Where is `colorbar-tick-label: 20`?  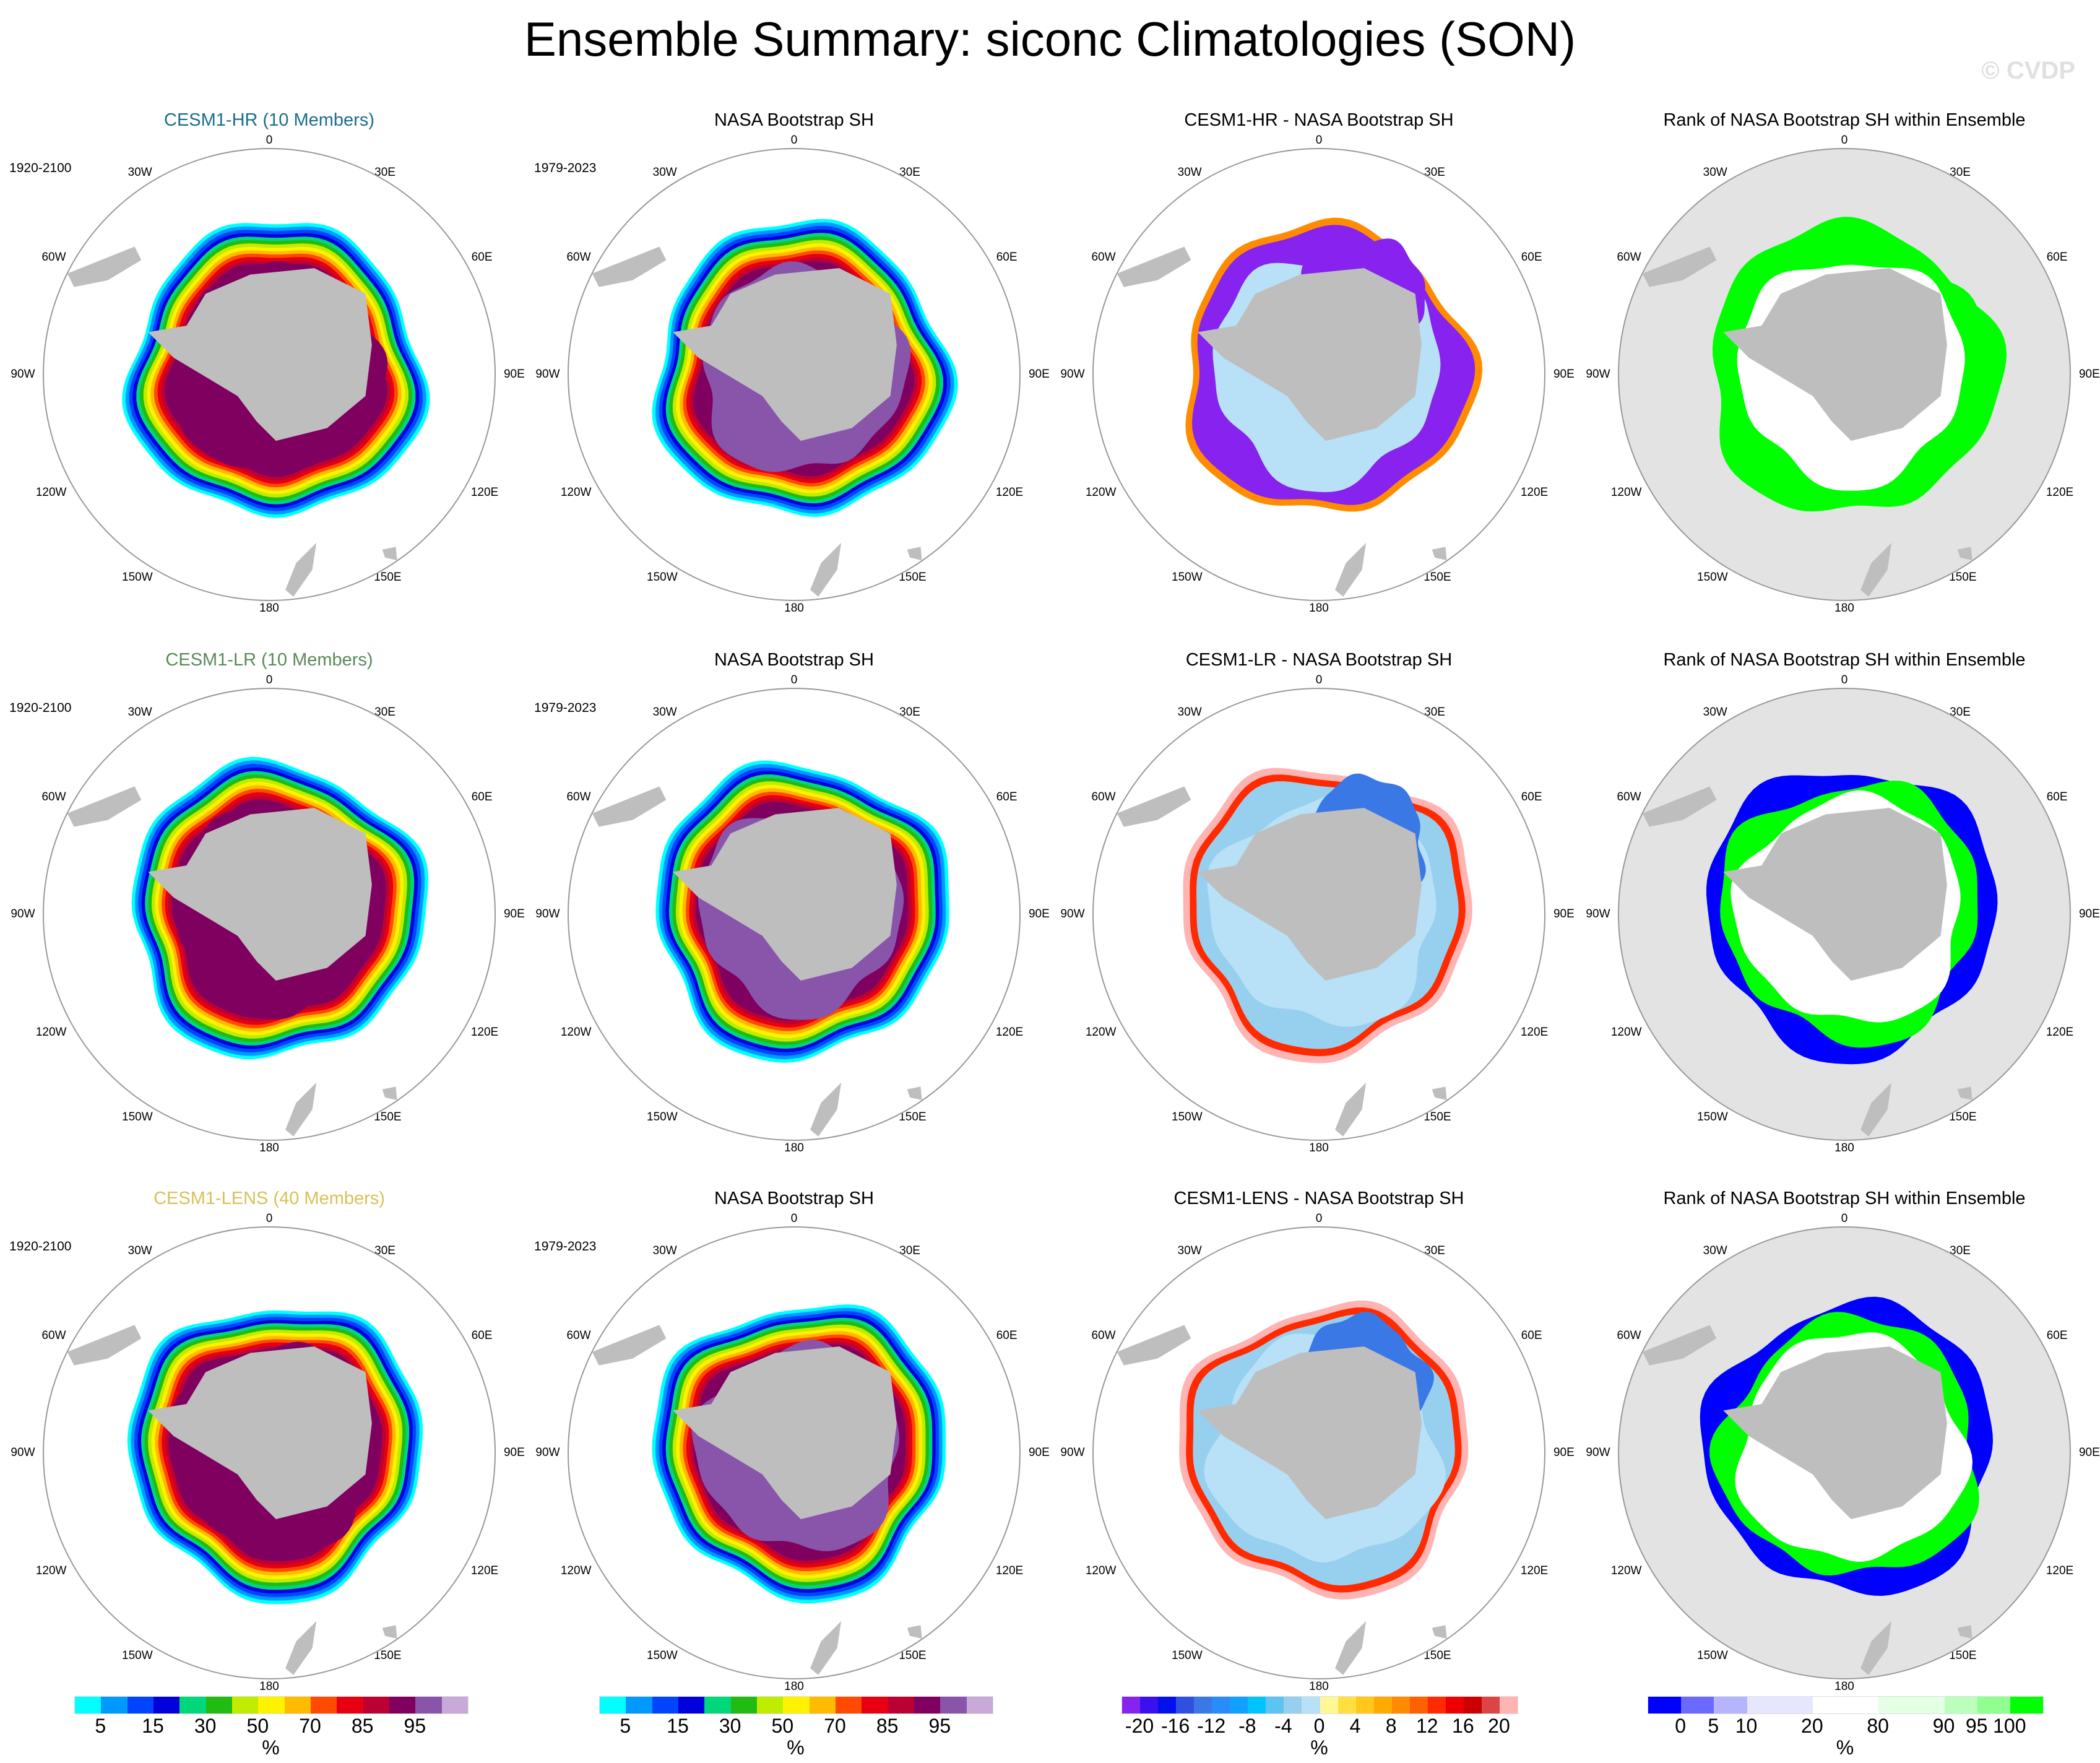
colorbar-tick-label: 20 is located at coordinates (1499, 1726).